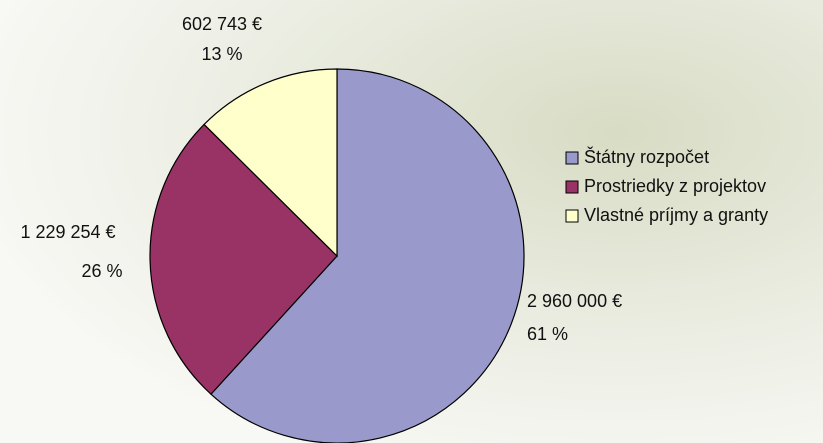  Describe the element at coordinates (676, 215) in the screenshot. I see `legend-label: Vlastné príjmy a granty` at that location.